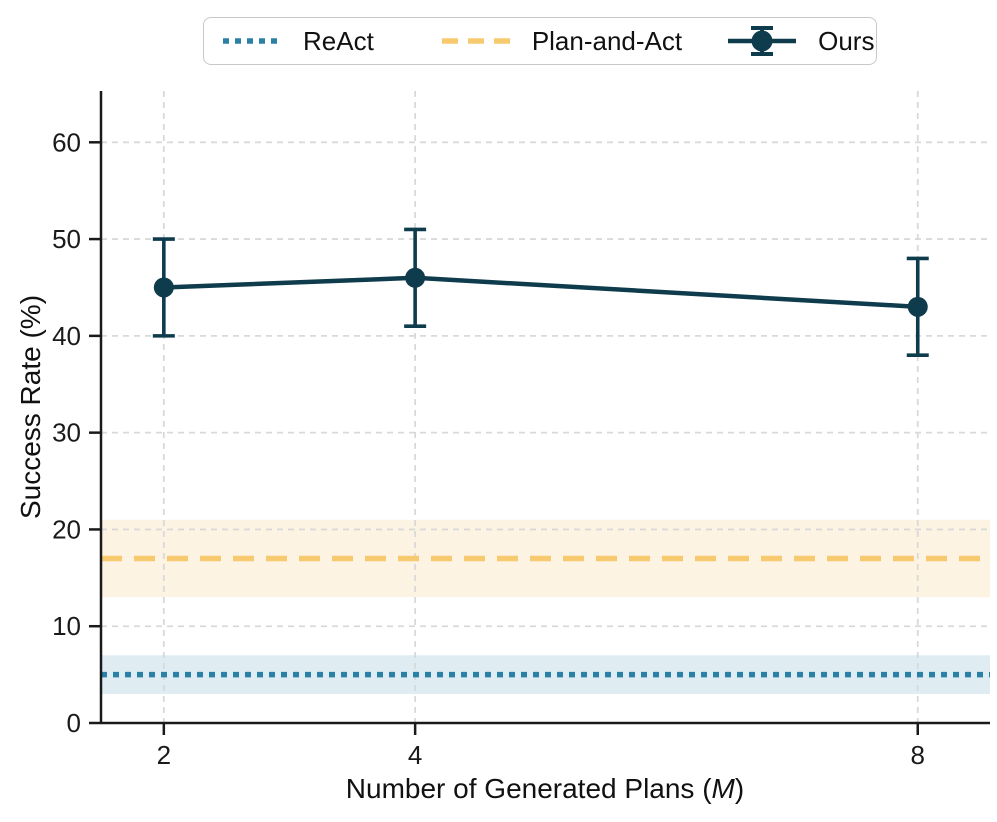  I want to click on ours-line, so click(540, 292).